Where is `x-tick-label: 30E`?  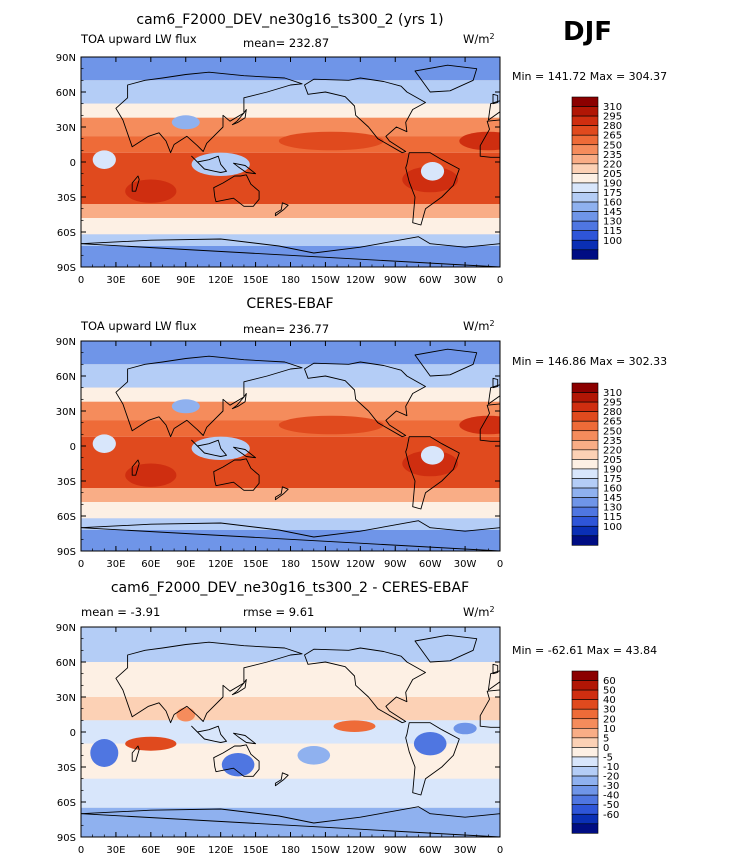
x-tick-label: 30E is located at coordinates (115, 850).